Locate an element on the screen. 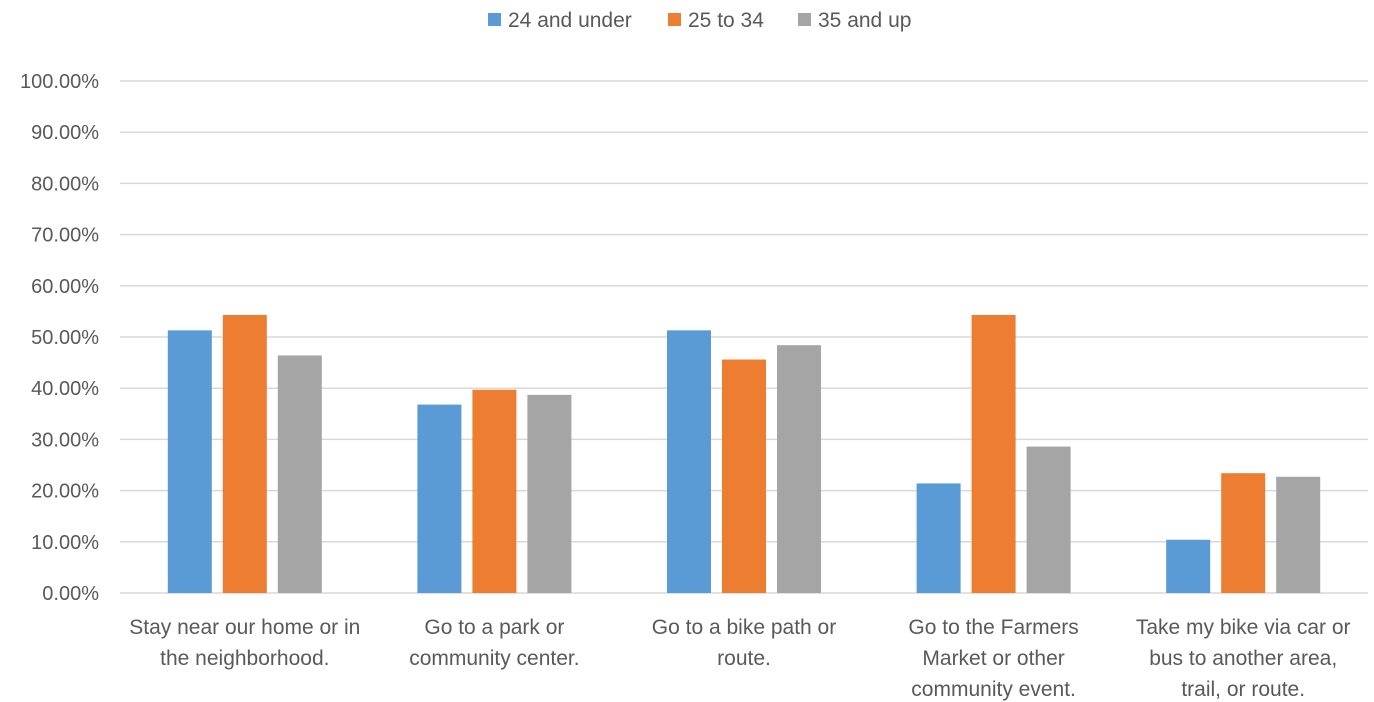  y-tick-label: 70.00% is located at coordinates (65, 236).